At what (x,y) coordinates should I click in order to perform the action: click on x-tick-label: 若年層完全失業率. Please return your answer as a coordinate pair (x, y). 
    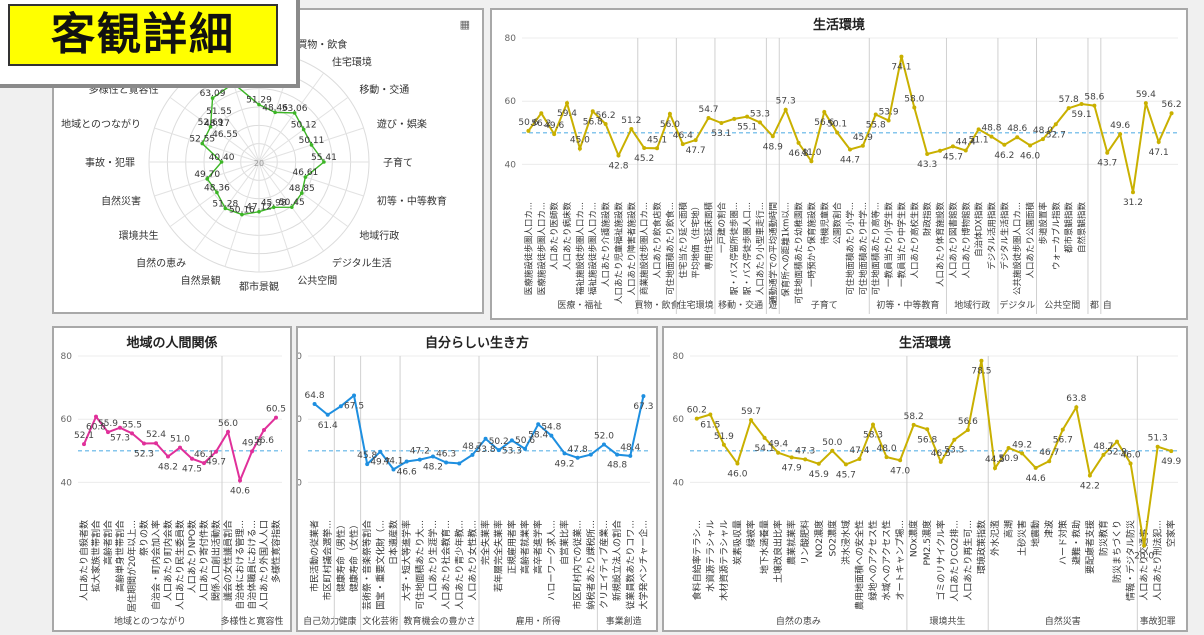
    Looking at the image, I should click on (499, 556).